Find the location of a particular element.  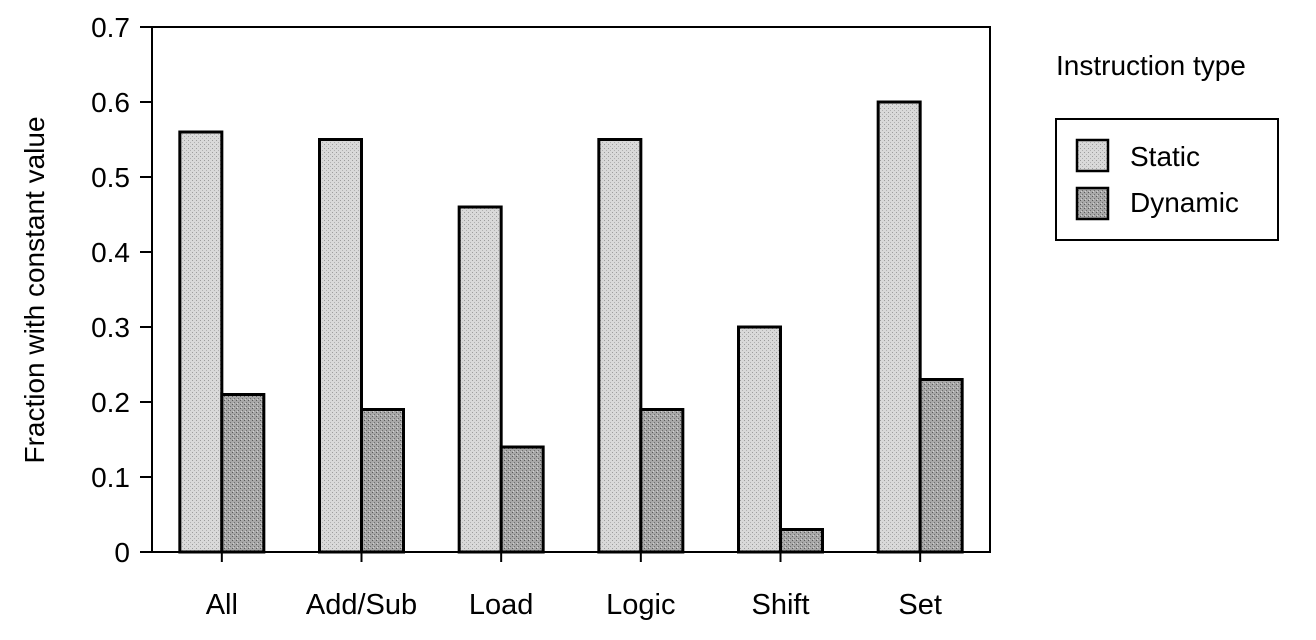

legend-swatch-static is located at coordinates (1092, 155).